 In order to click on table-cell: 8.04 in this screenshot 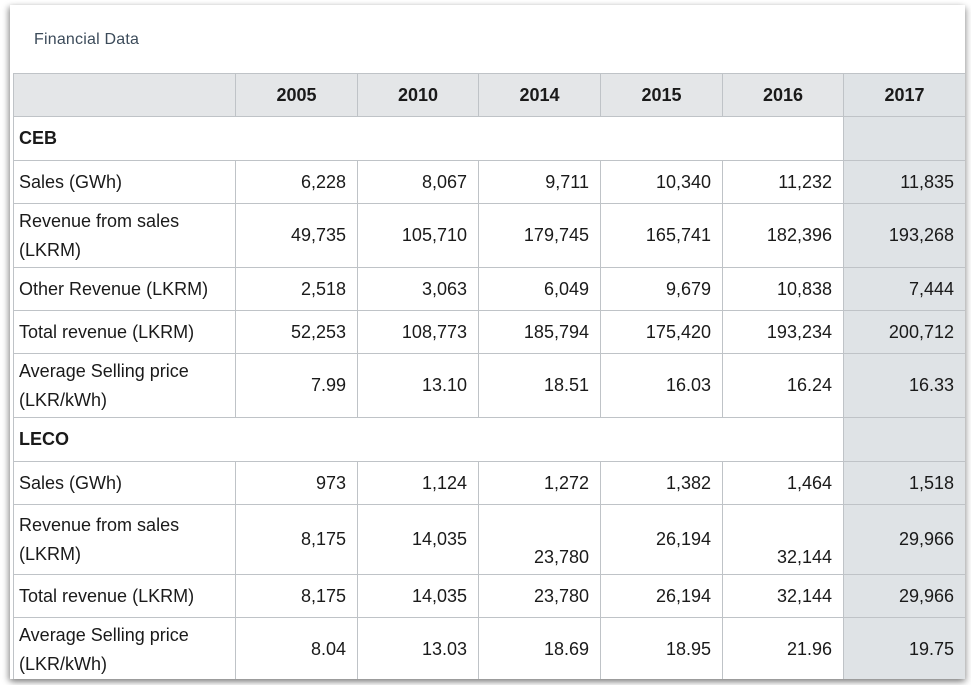, I will do `click(296, 648)`.